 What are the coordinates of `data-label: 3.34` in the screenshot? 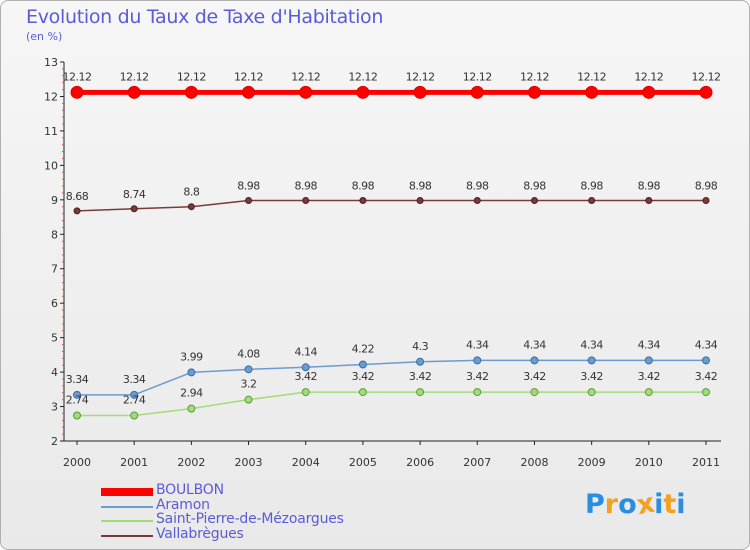 It's located at (77, 379).